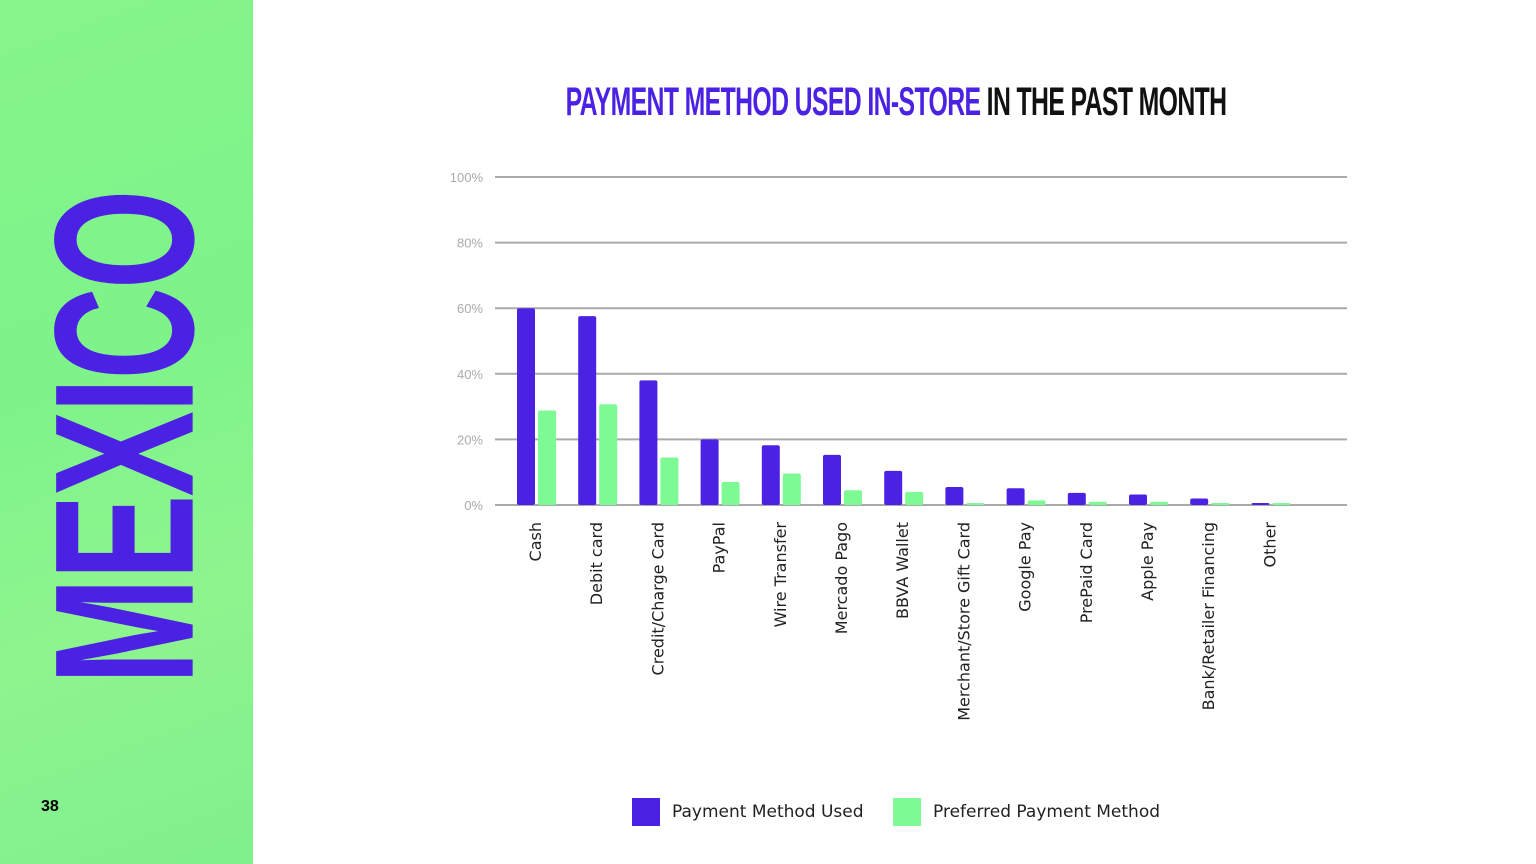  What do you see at coordinates (473, 505) in the screenshot?
I see `y-tick-label: 0%` at bounding box center [473, 505].